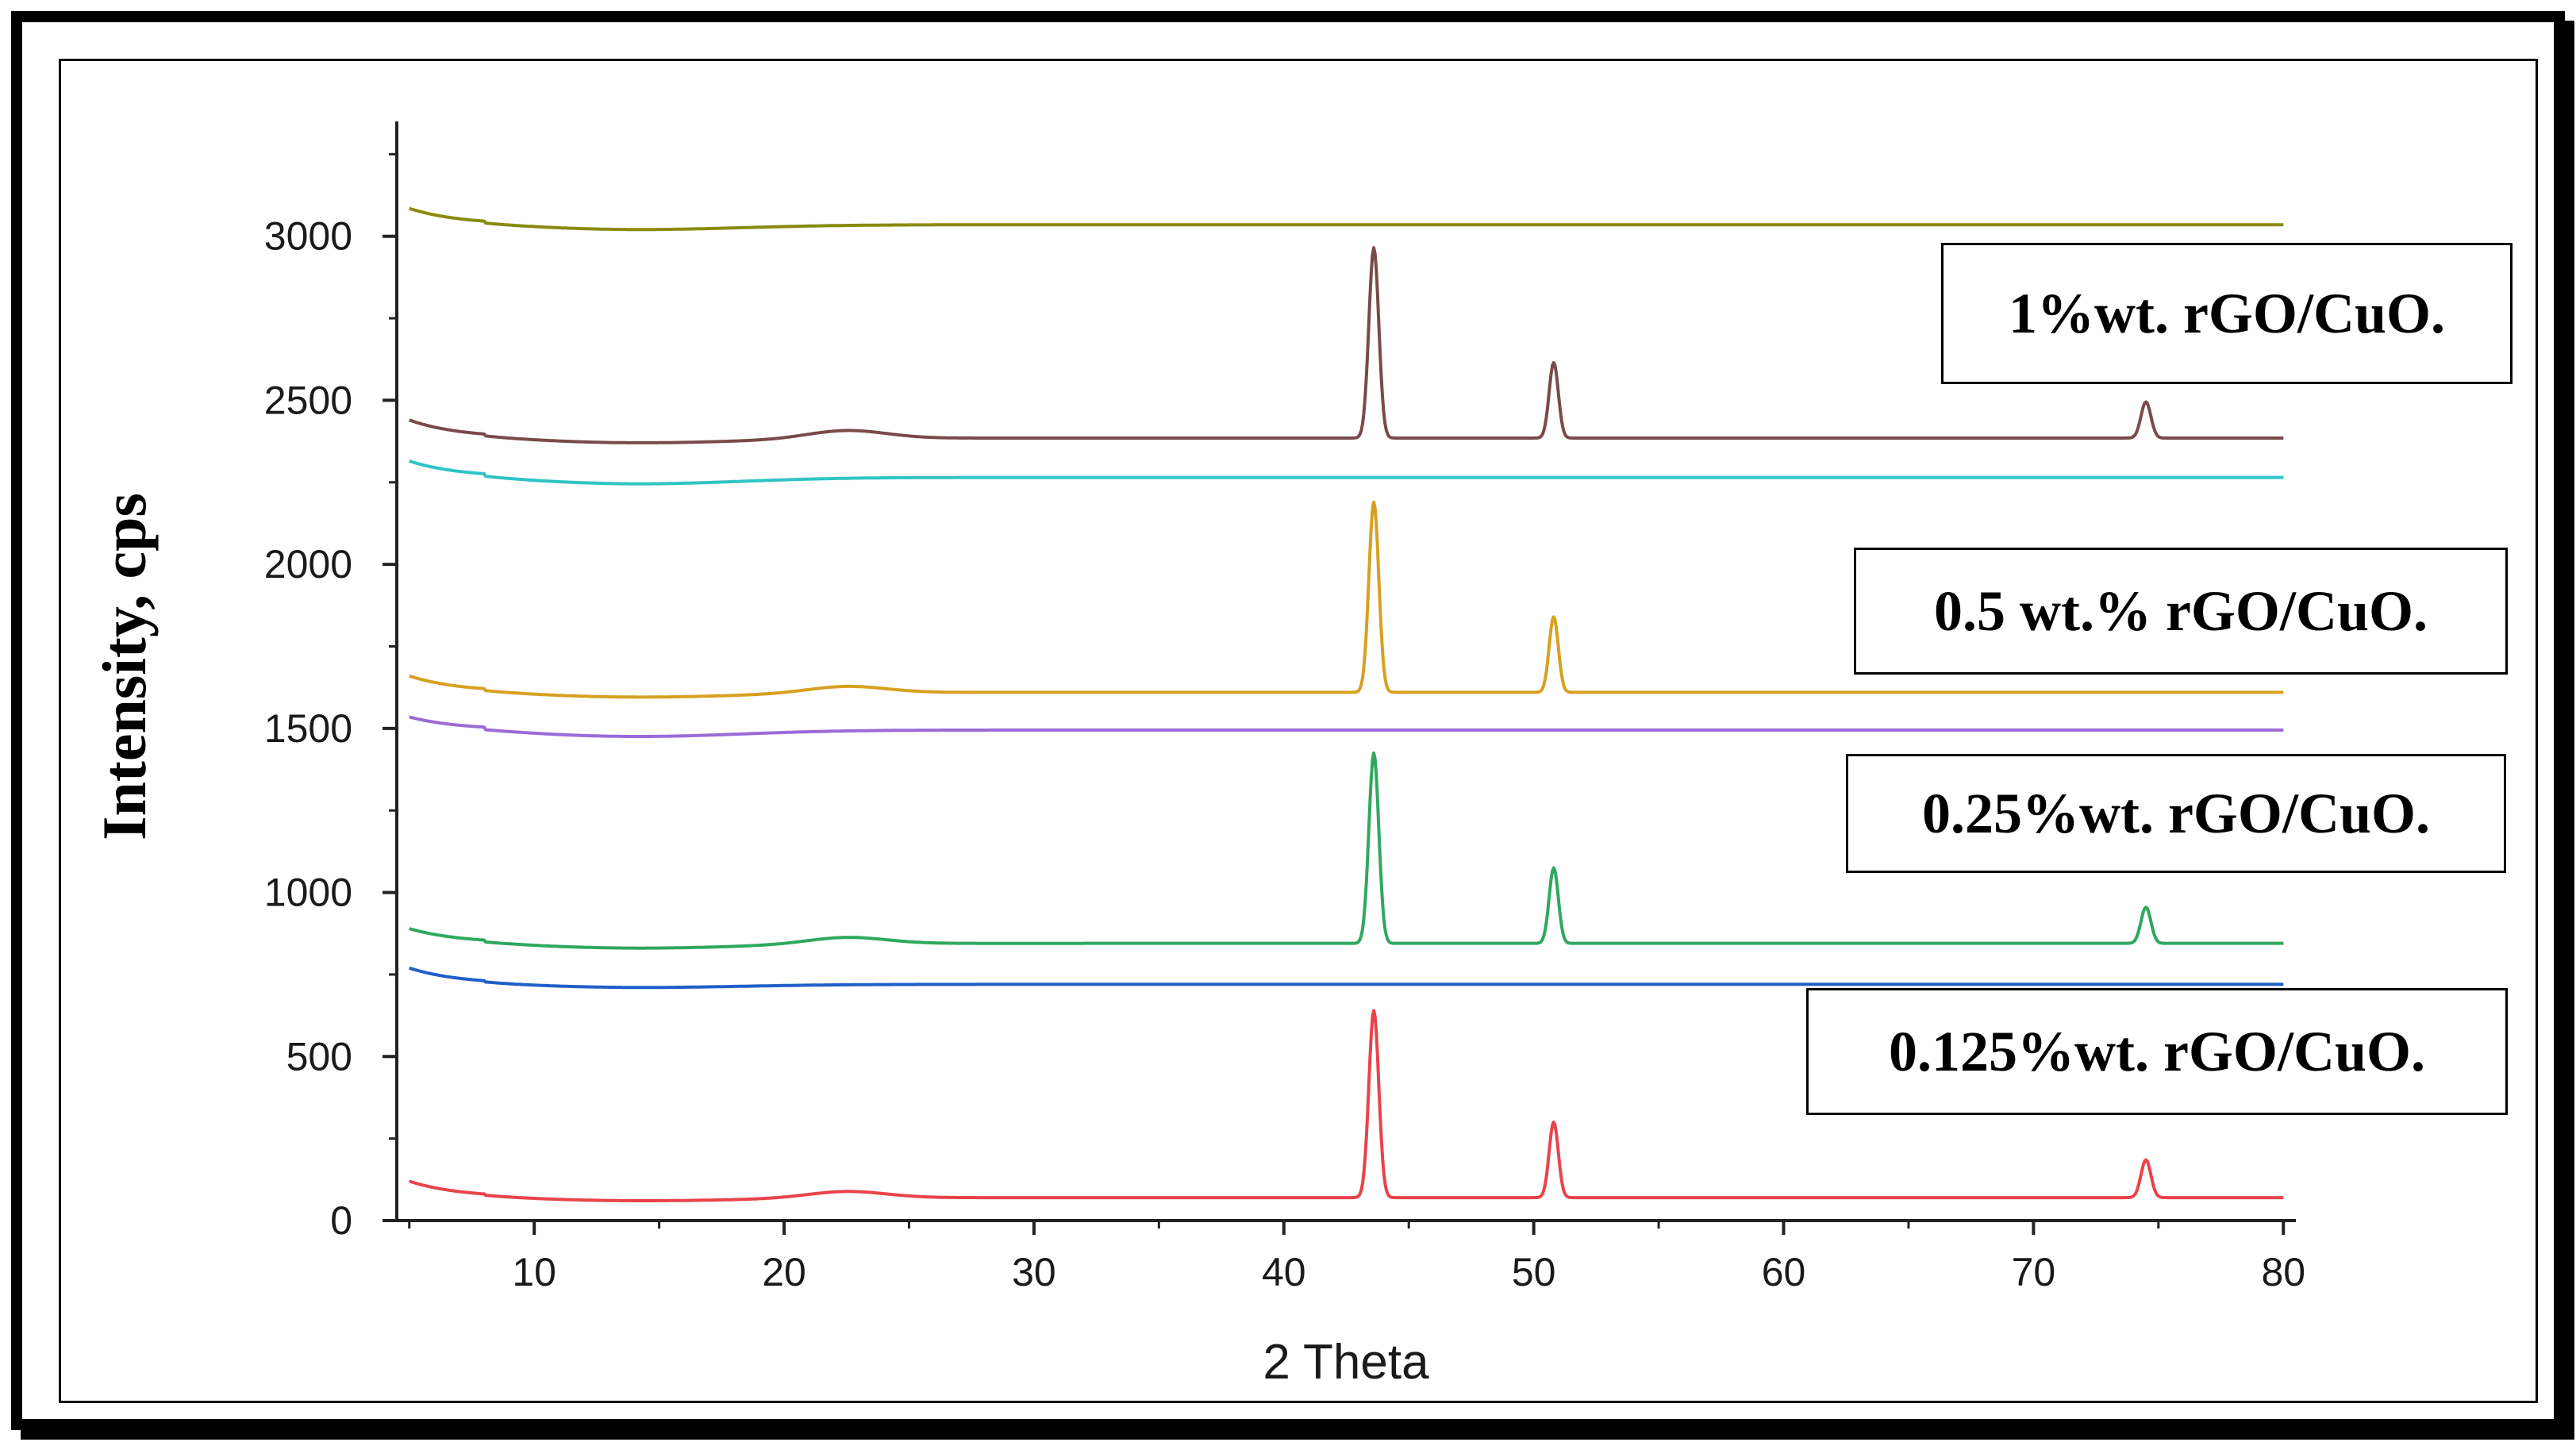 The height and width of the screenshot is (1442, 2576). Describe the element at coordinates (1346, 978) in the screenshot. I see `series-line-baseline-blue` at that location.